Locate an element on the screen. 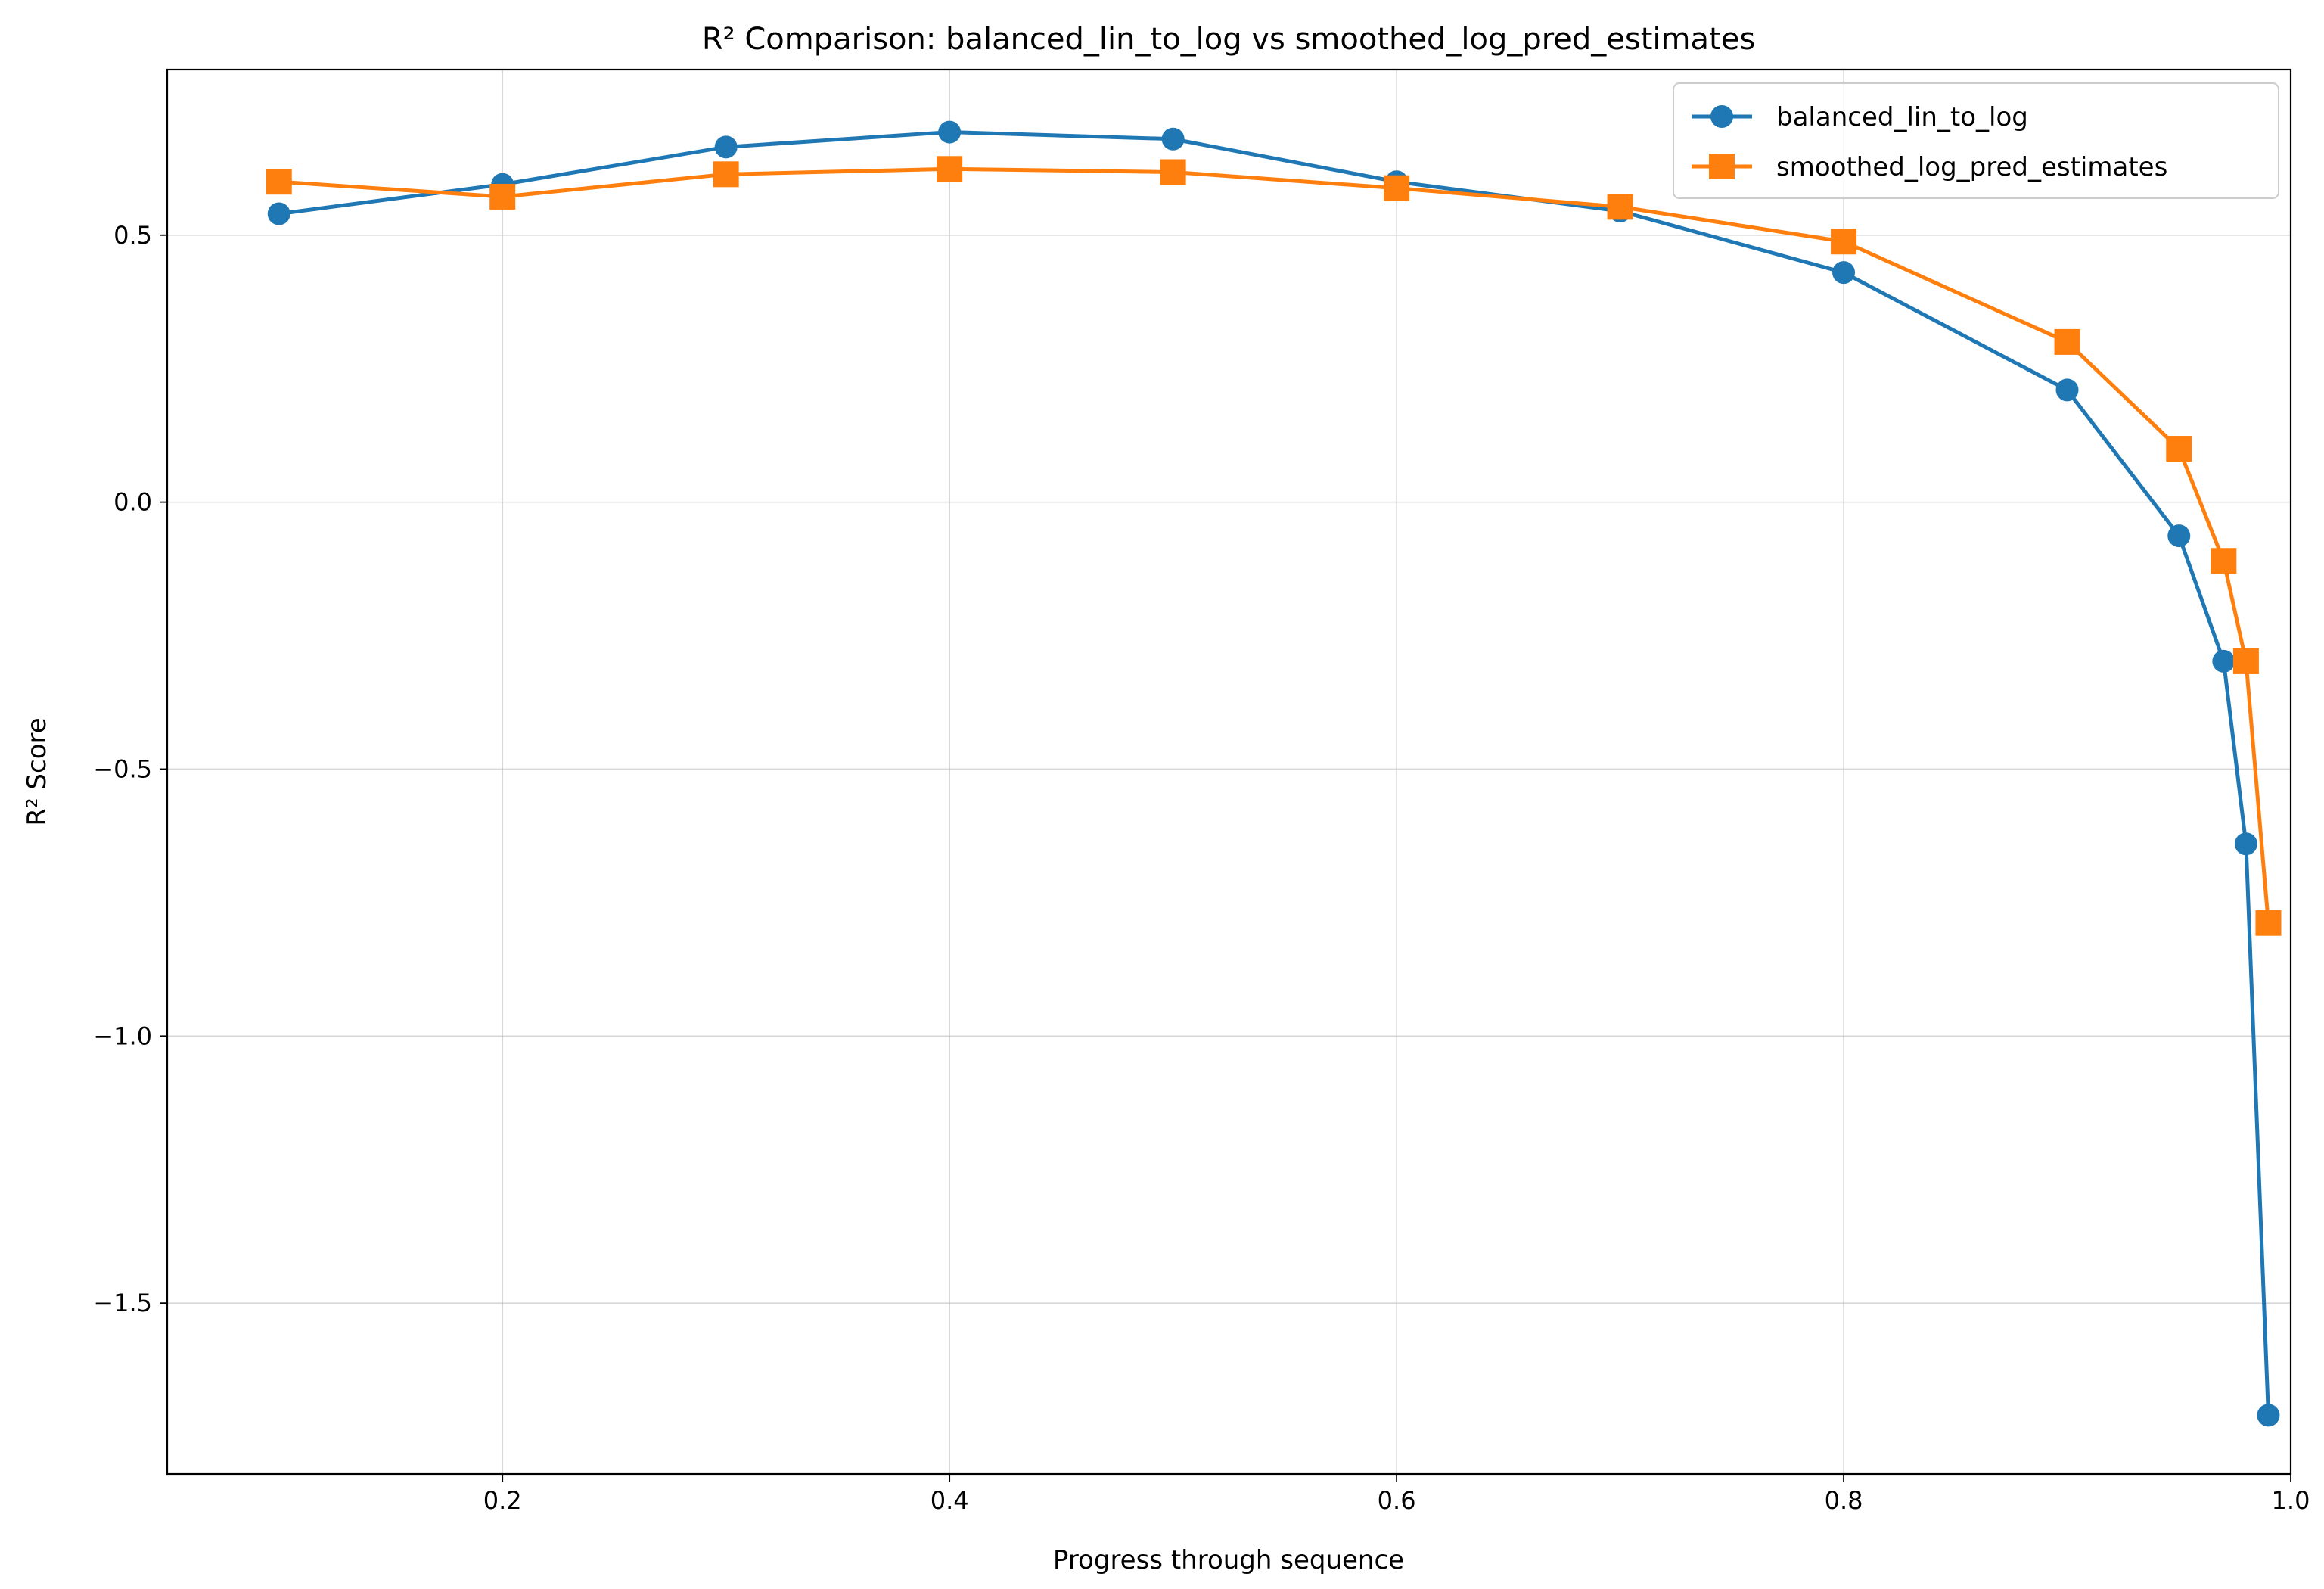 The width and height of the screenshot is (2324, 1589). y-tick-label-1-5: −1.5 is located at coordinates (123, 1303).